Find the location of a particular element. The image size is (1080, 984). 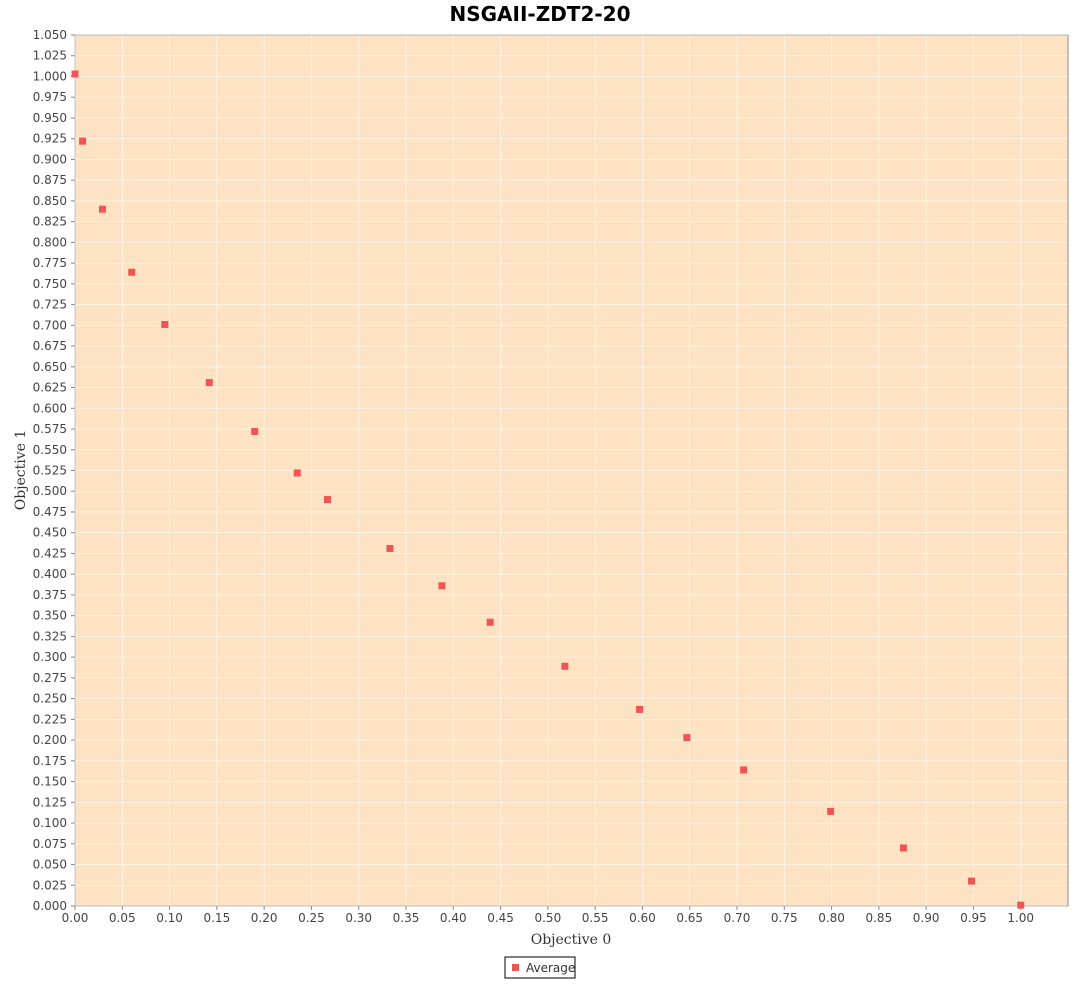

x-tick-label: 0.10 is located at coordinates (169, 918).